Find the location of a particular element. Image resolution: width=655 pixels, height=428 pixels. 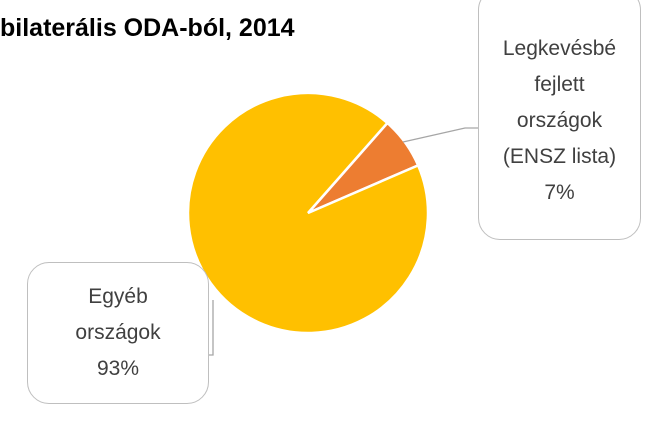

data-label-value: 93% is located at coordinates (118, 368).